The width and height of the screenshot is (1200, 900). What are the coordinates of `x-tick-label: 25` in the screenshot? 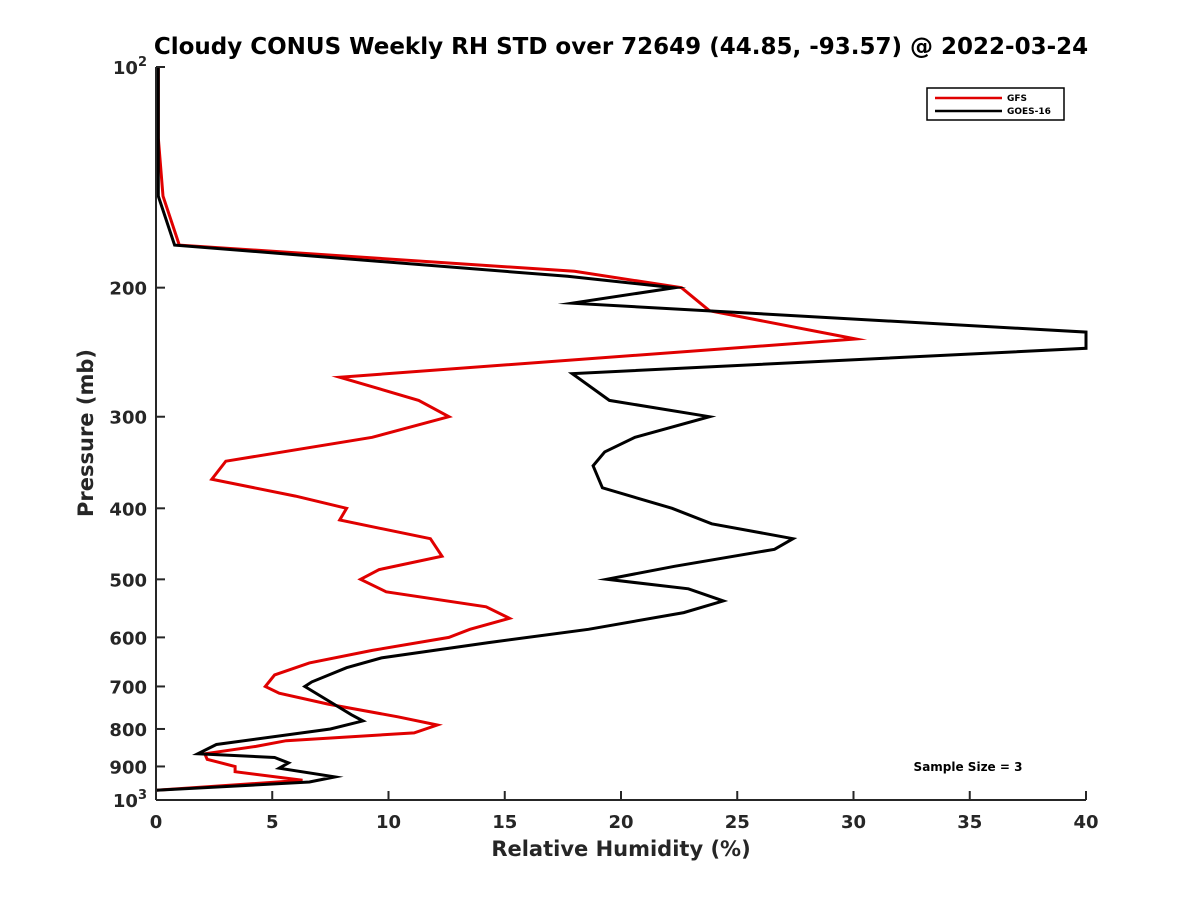 It's located at (737, 822).